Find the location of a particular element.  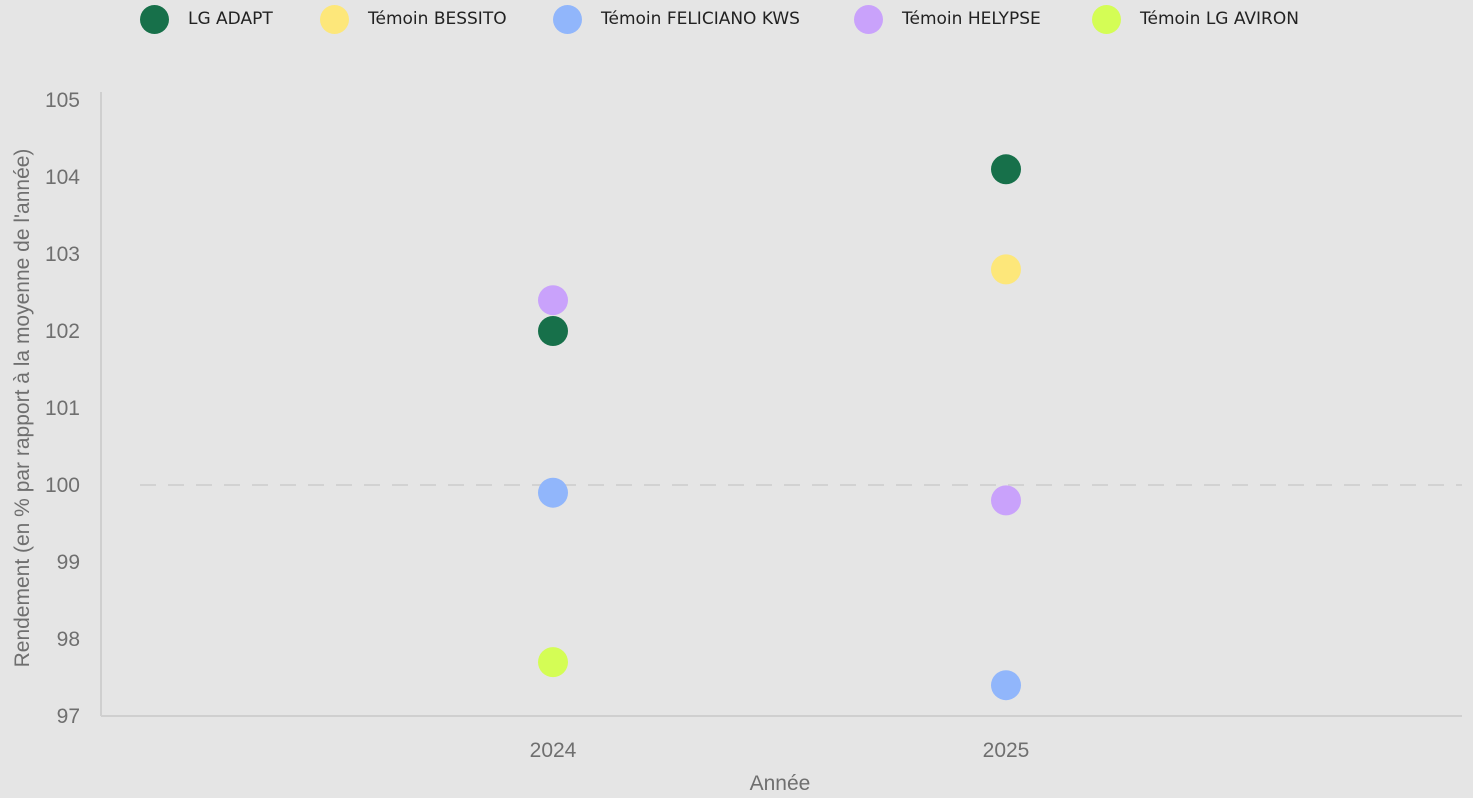

y-tick-label: 98 is located at coordinates (68, 639).